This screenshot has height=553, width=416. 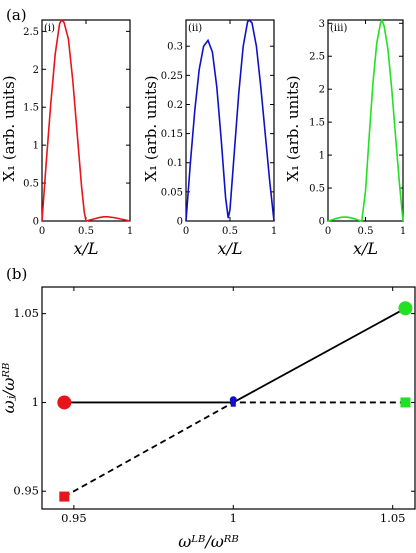 What do you see at coordinates (172, 134) in the screenshot?
I see `y-tick-label: 0.15` at bounding box center [172, 134].